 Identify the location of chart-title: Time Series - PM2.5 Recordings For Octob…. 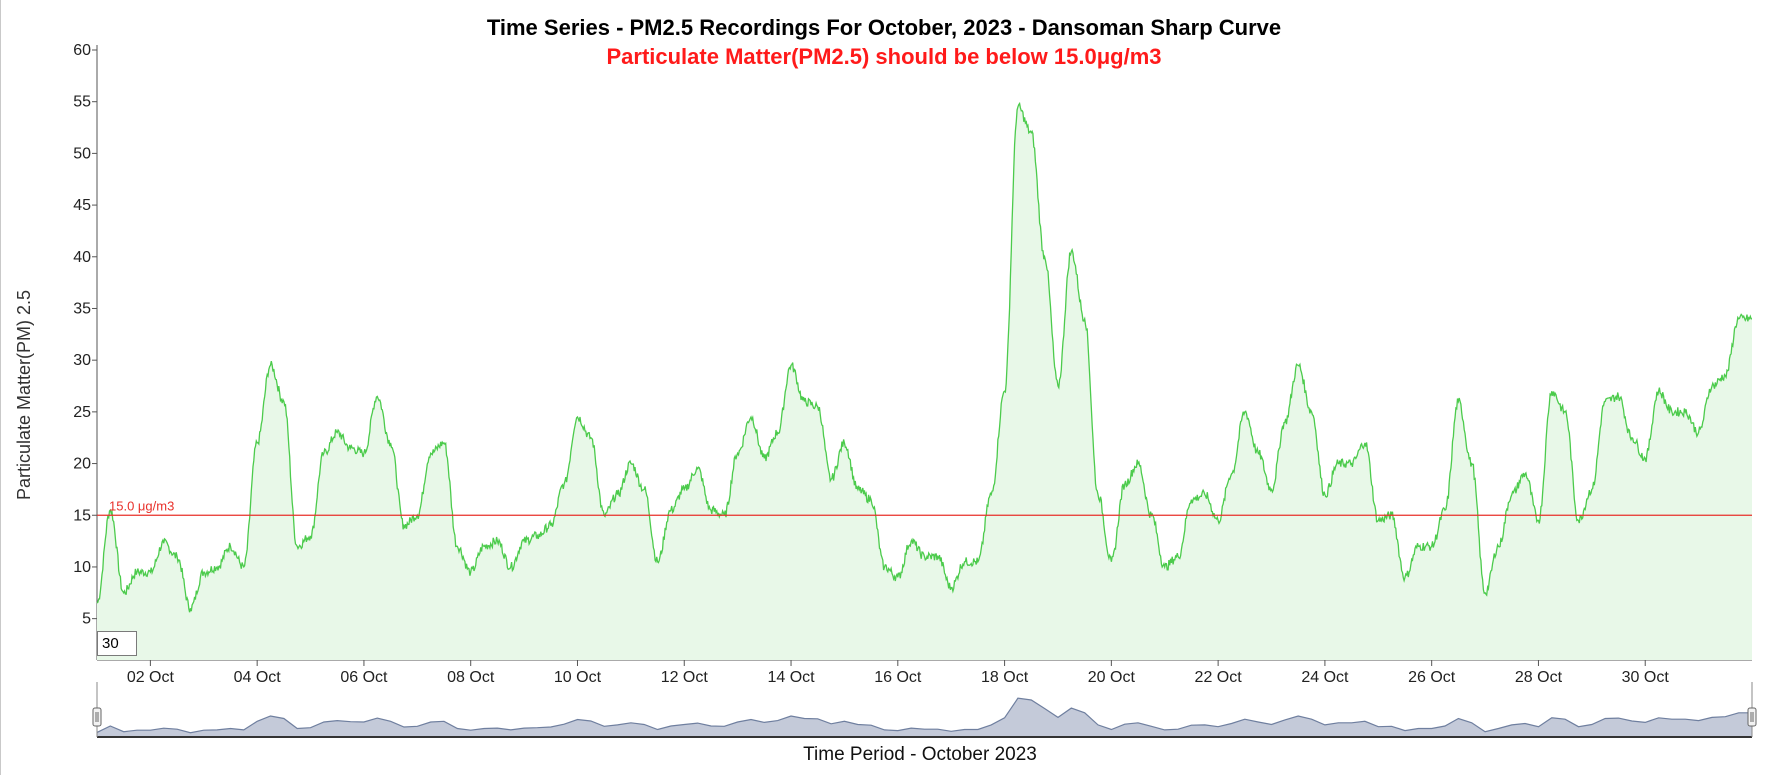
(884, 27).